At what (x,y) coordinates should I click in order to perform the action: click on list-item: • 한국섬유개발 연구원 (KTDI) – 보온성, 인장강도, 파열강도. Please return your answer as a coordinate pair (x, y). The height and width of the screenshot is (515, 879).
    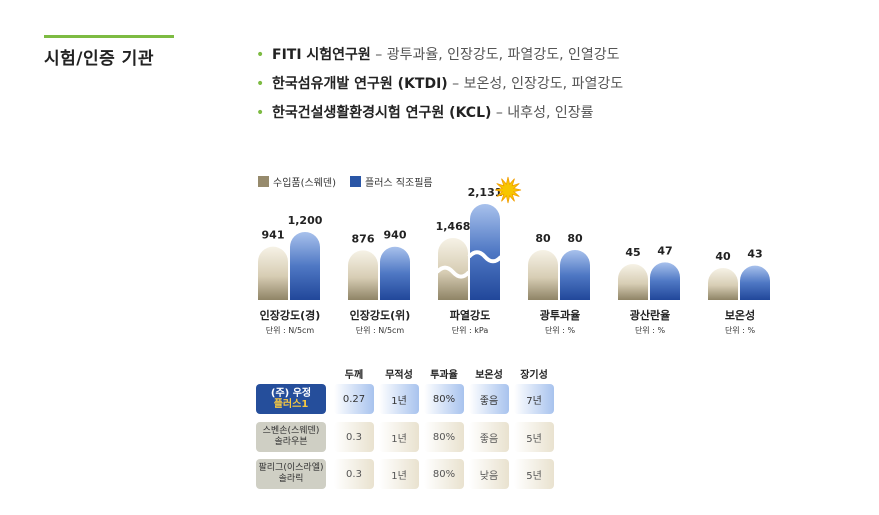
    Looking at the image, I should click on (439, 87).